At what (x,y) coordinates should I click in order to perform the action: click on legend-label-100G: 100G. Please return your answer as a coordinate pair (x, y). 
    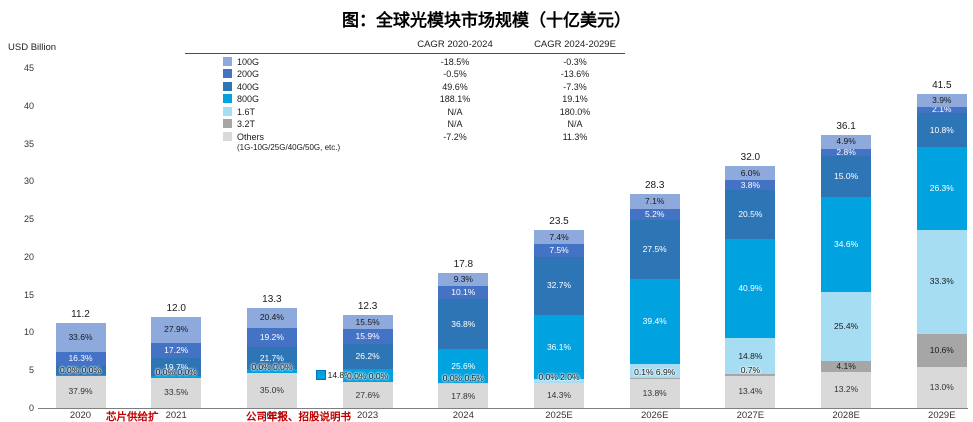
    Looking at the image, I should click on (248, 61).